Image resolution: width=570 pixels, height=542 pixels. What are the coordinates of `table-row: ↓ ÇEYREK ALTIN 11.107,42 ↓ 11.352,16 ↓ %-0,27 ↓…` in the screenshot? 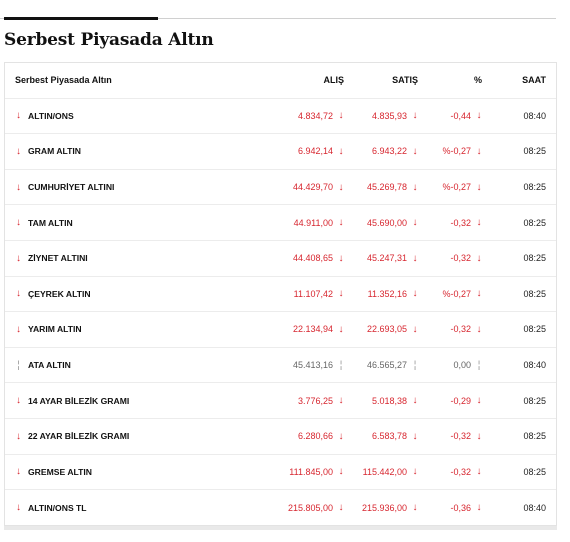 It's located at (280, 295).